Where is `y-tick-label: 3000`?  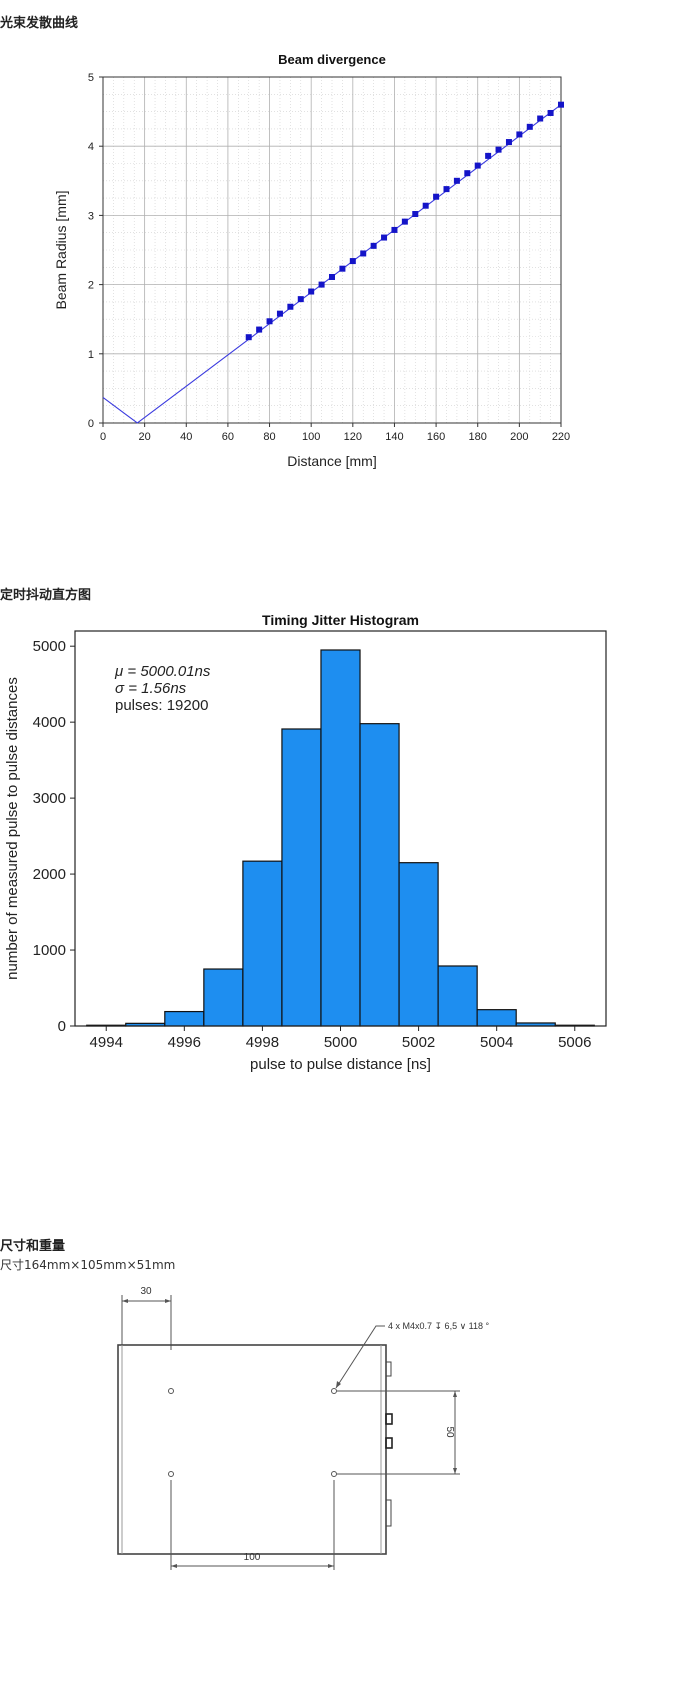
y-tick-label: 3000 is located at coordinates (49, 798).